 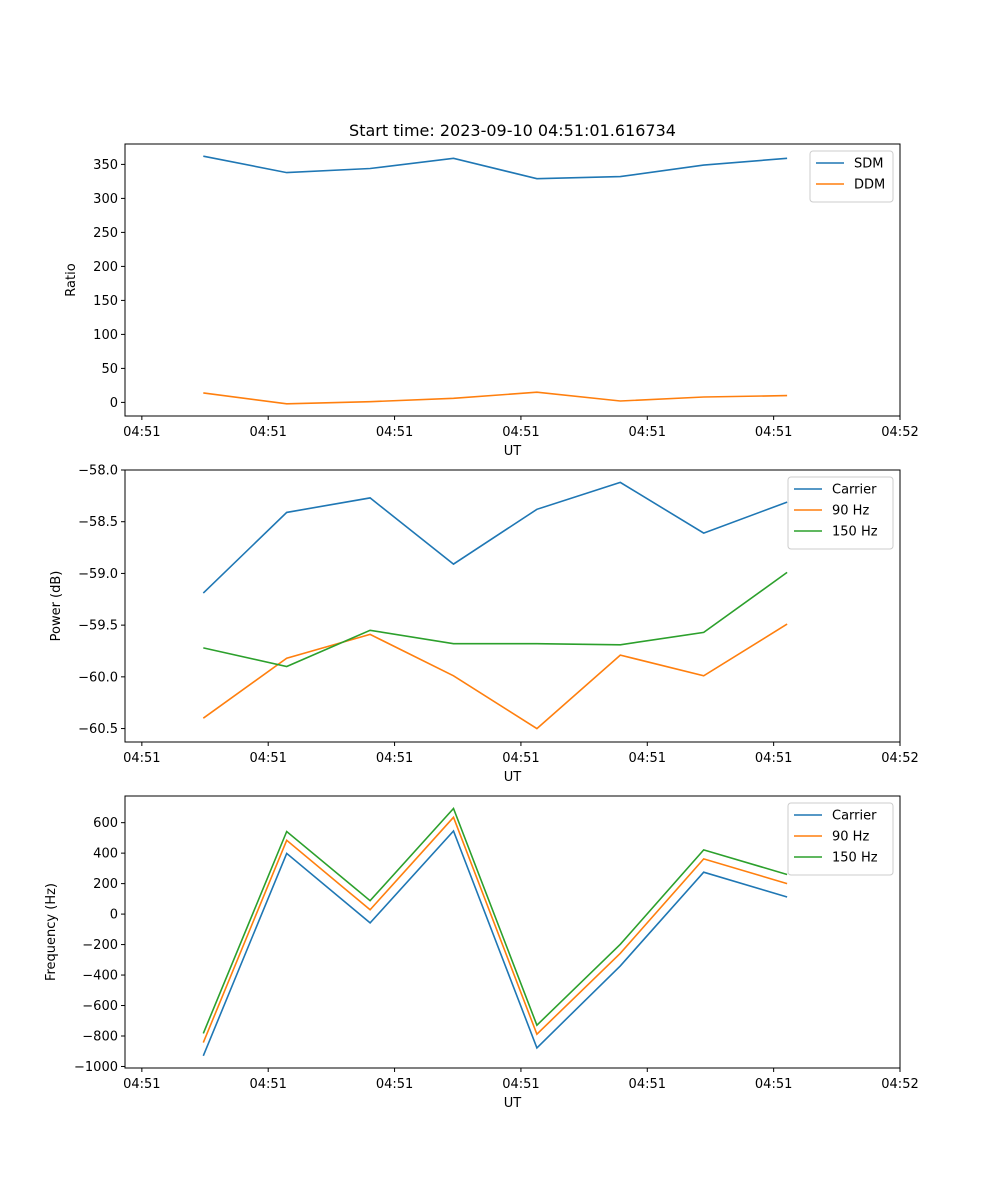 What do you see at coordinates (98, 729) in the screenshot?
I see `y-tick-label: −60.5` at bounding box center [98, 729].